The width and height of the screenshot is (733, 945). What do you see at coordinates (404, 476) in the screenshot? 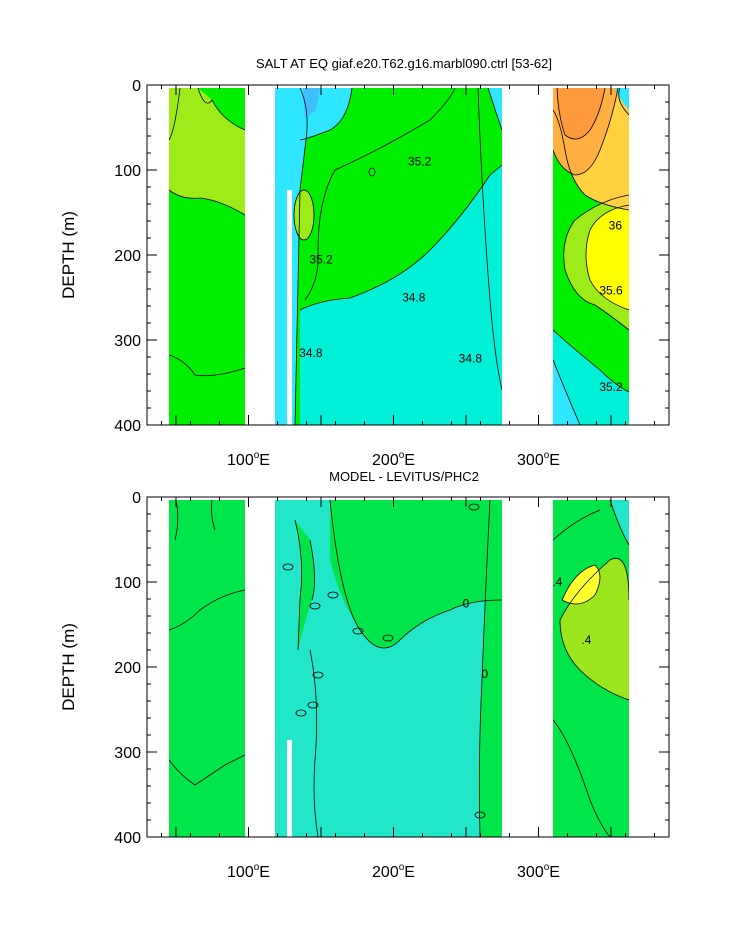
I see `panel-title: MODEL - LEVITUS/PHC2` at bounding box center [404, 476].